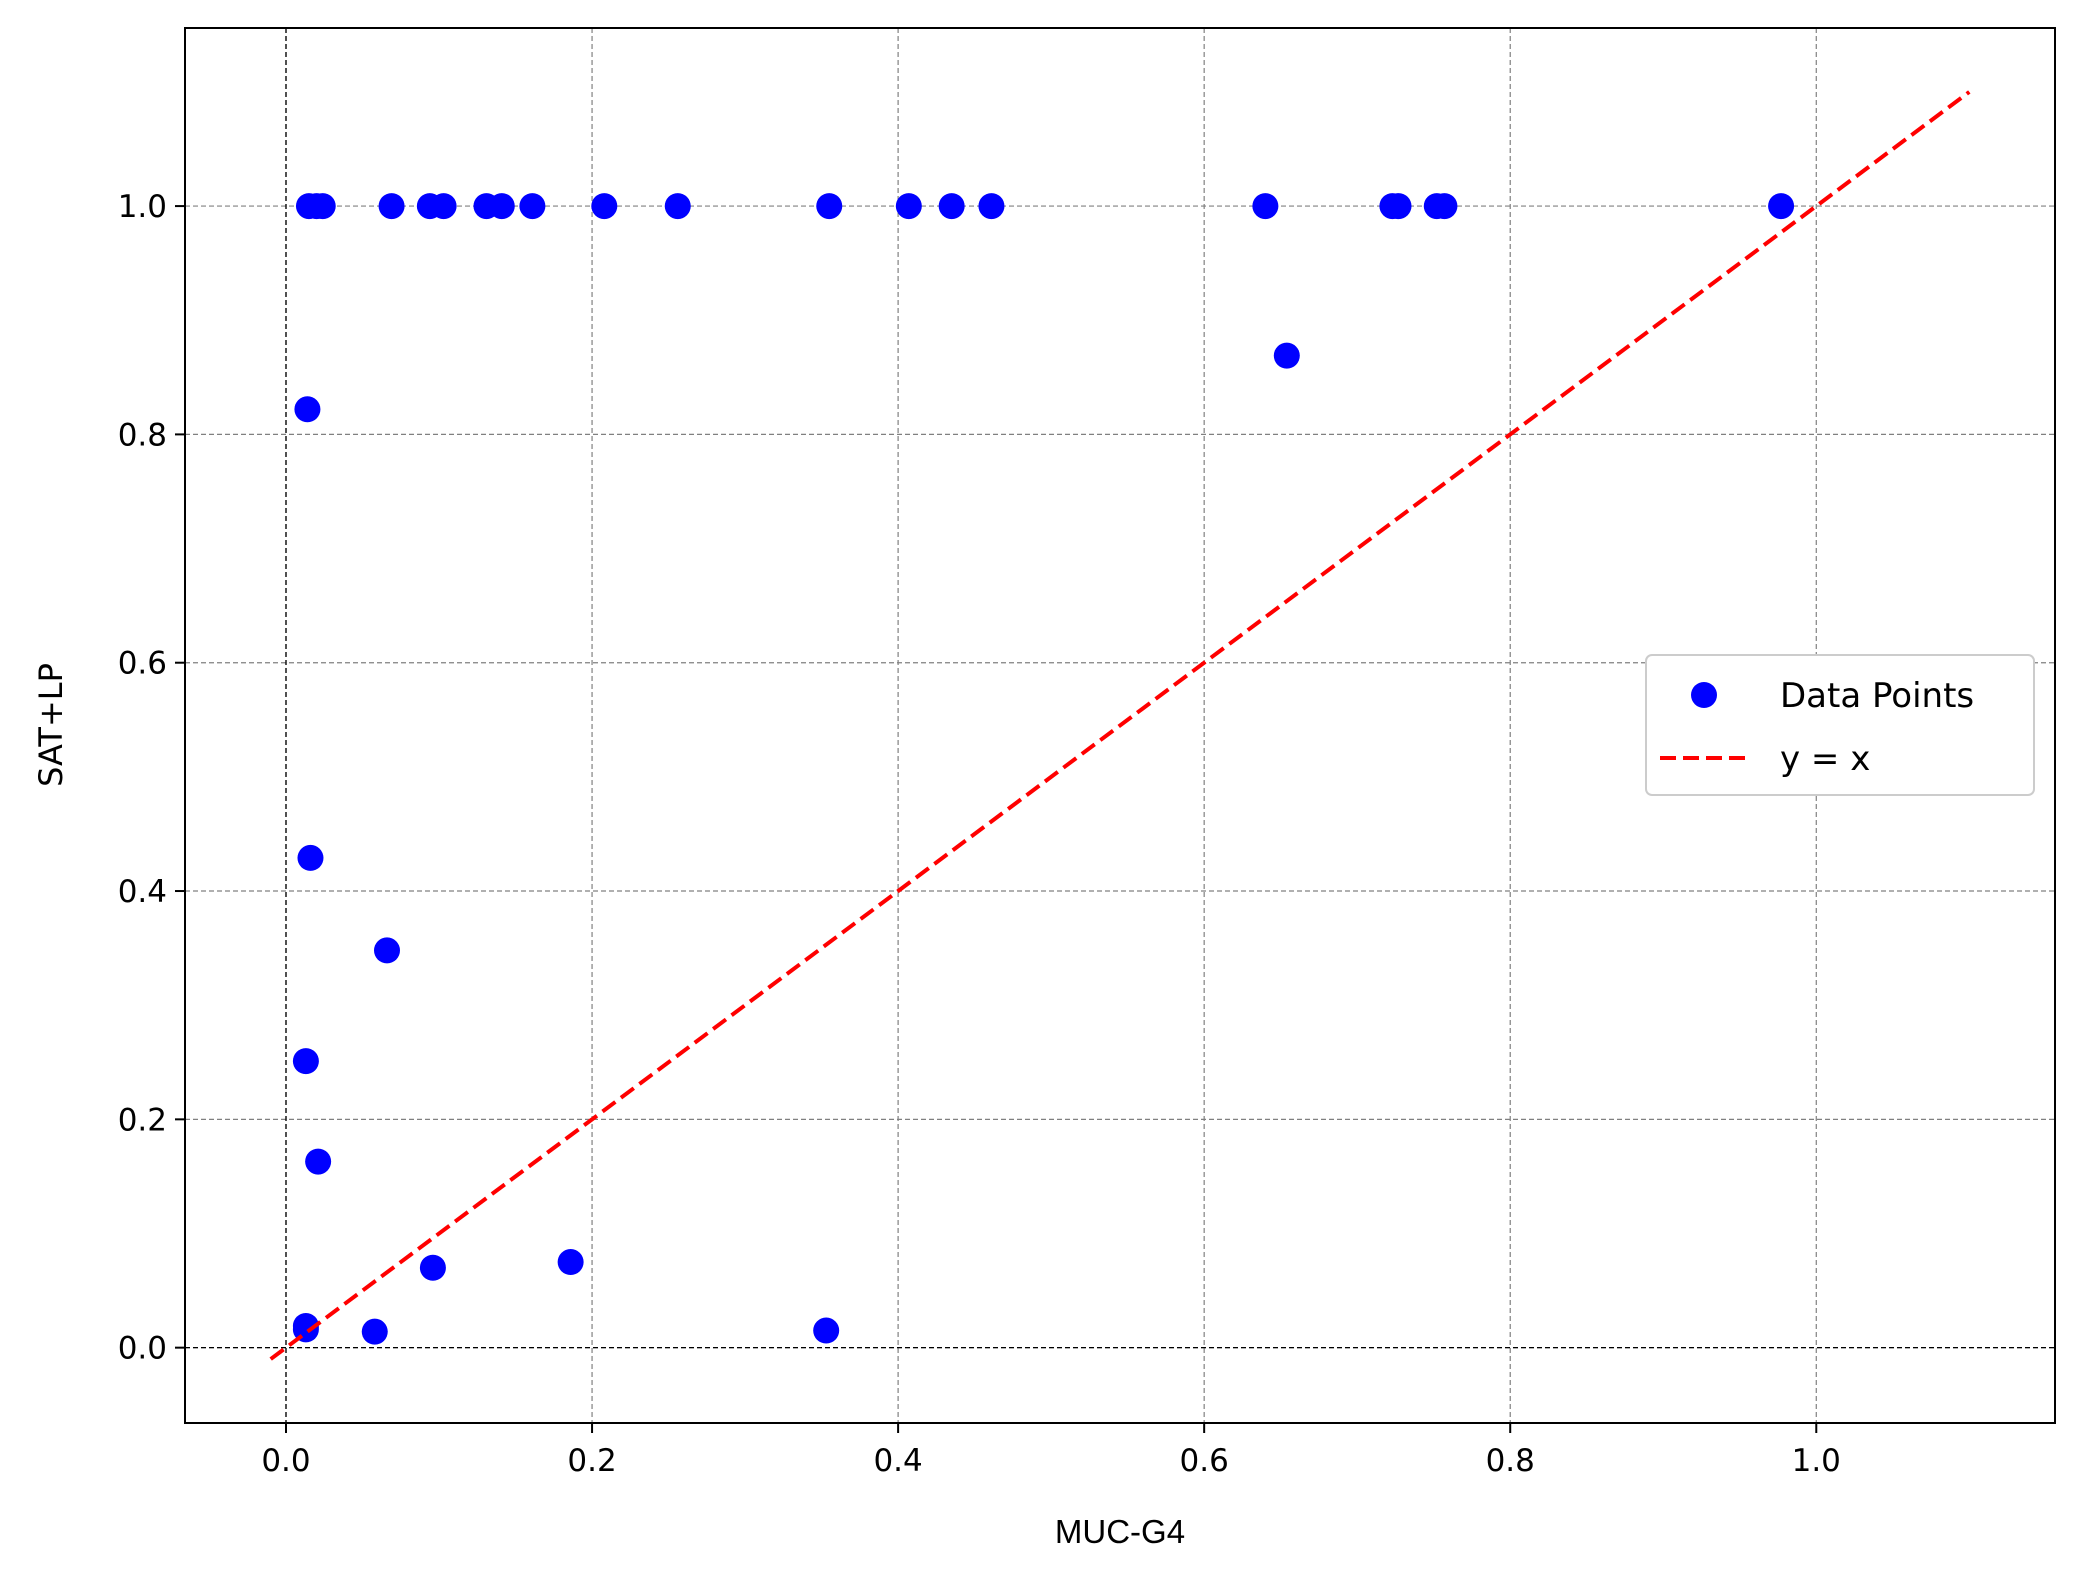 The width and height of the screenshot is (2074, 1575). Describe the element at coordinates (142, 892) in the screenshot. I see `y-tick-label-2: 0.4` at that location.